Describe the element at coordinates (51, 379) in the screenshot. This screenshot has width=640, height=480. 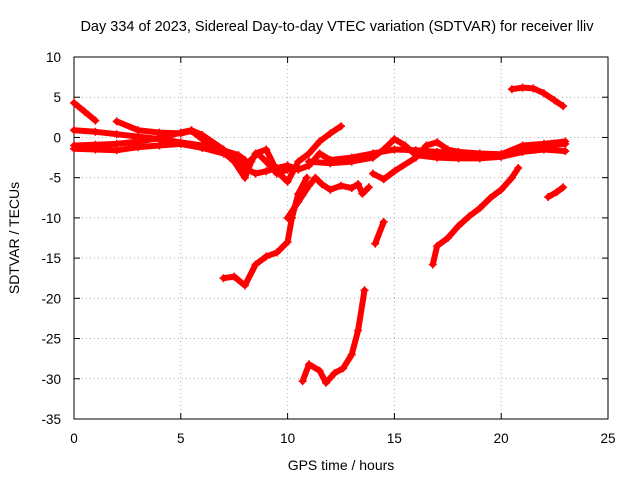
I see `y-tick-label: -30` at that location.